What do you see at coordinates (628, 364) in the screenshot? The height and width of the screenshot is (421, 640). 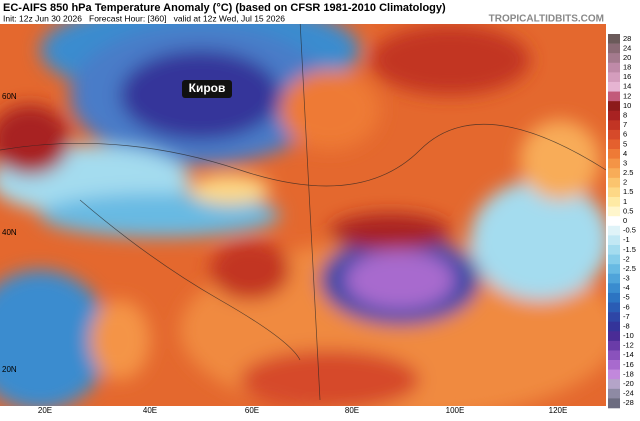 I see `colorbar-label: -16` at bounding box center [628, 364].